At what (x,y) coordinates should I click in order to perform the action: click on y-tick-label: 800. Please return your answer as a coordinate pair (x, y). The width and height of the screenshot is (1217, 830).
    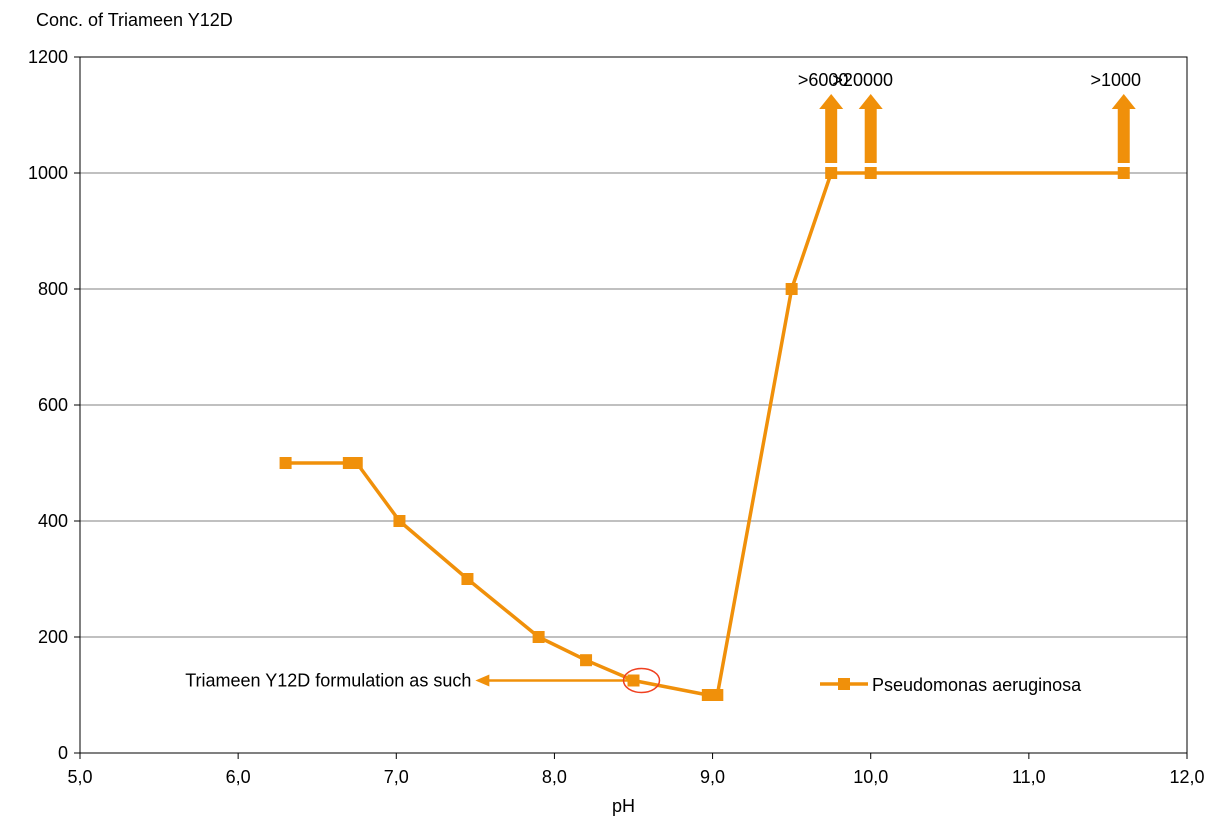
    Looking at the image, I should click on (53, 289).